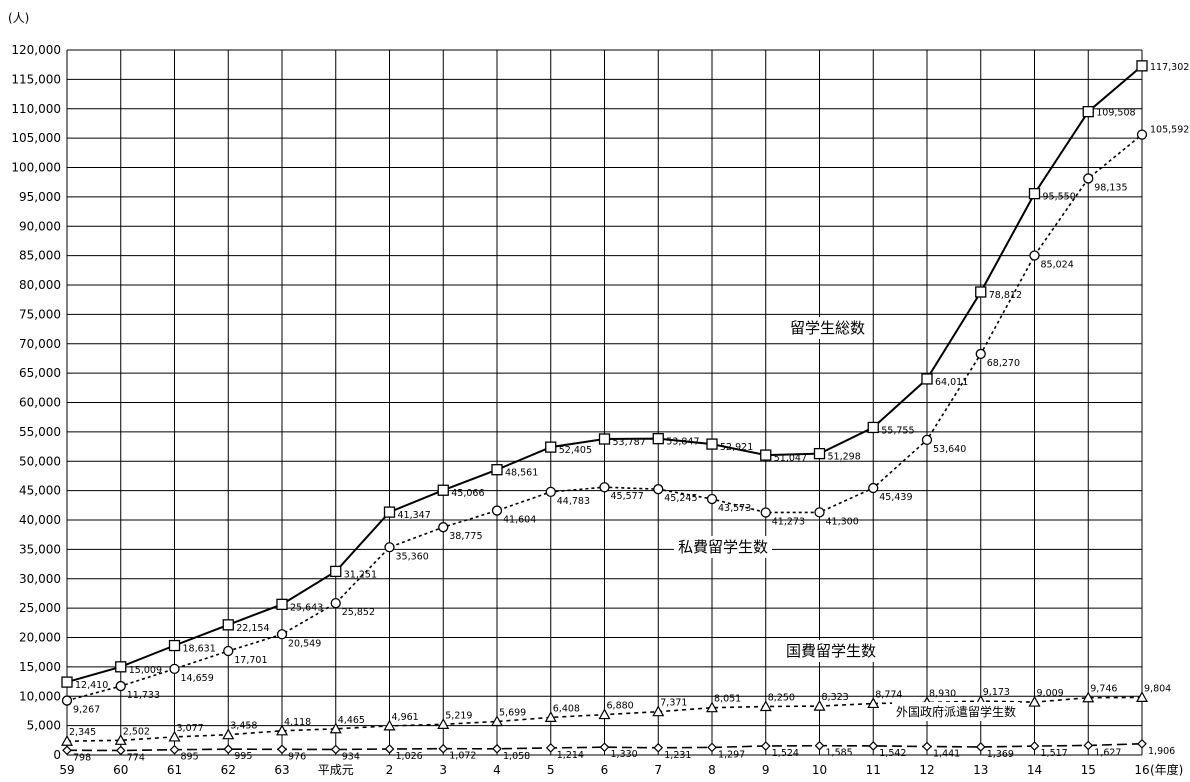 The height and width of the screenshot is (782, 1190). Describe the element at coordinates (243, 726) in the screenshot. I see `series-2-data-label: 3,458` at that location.